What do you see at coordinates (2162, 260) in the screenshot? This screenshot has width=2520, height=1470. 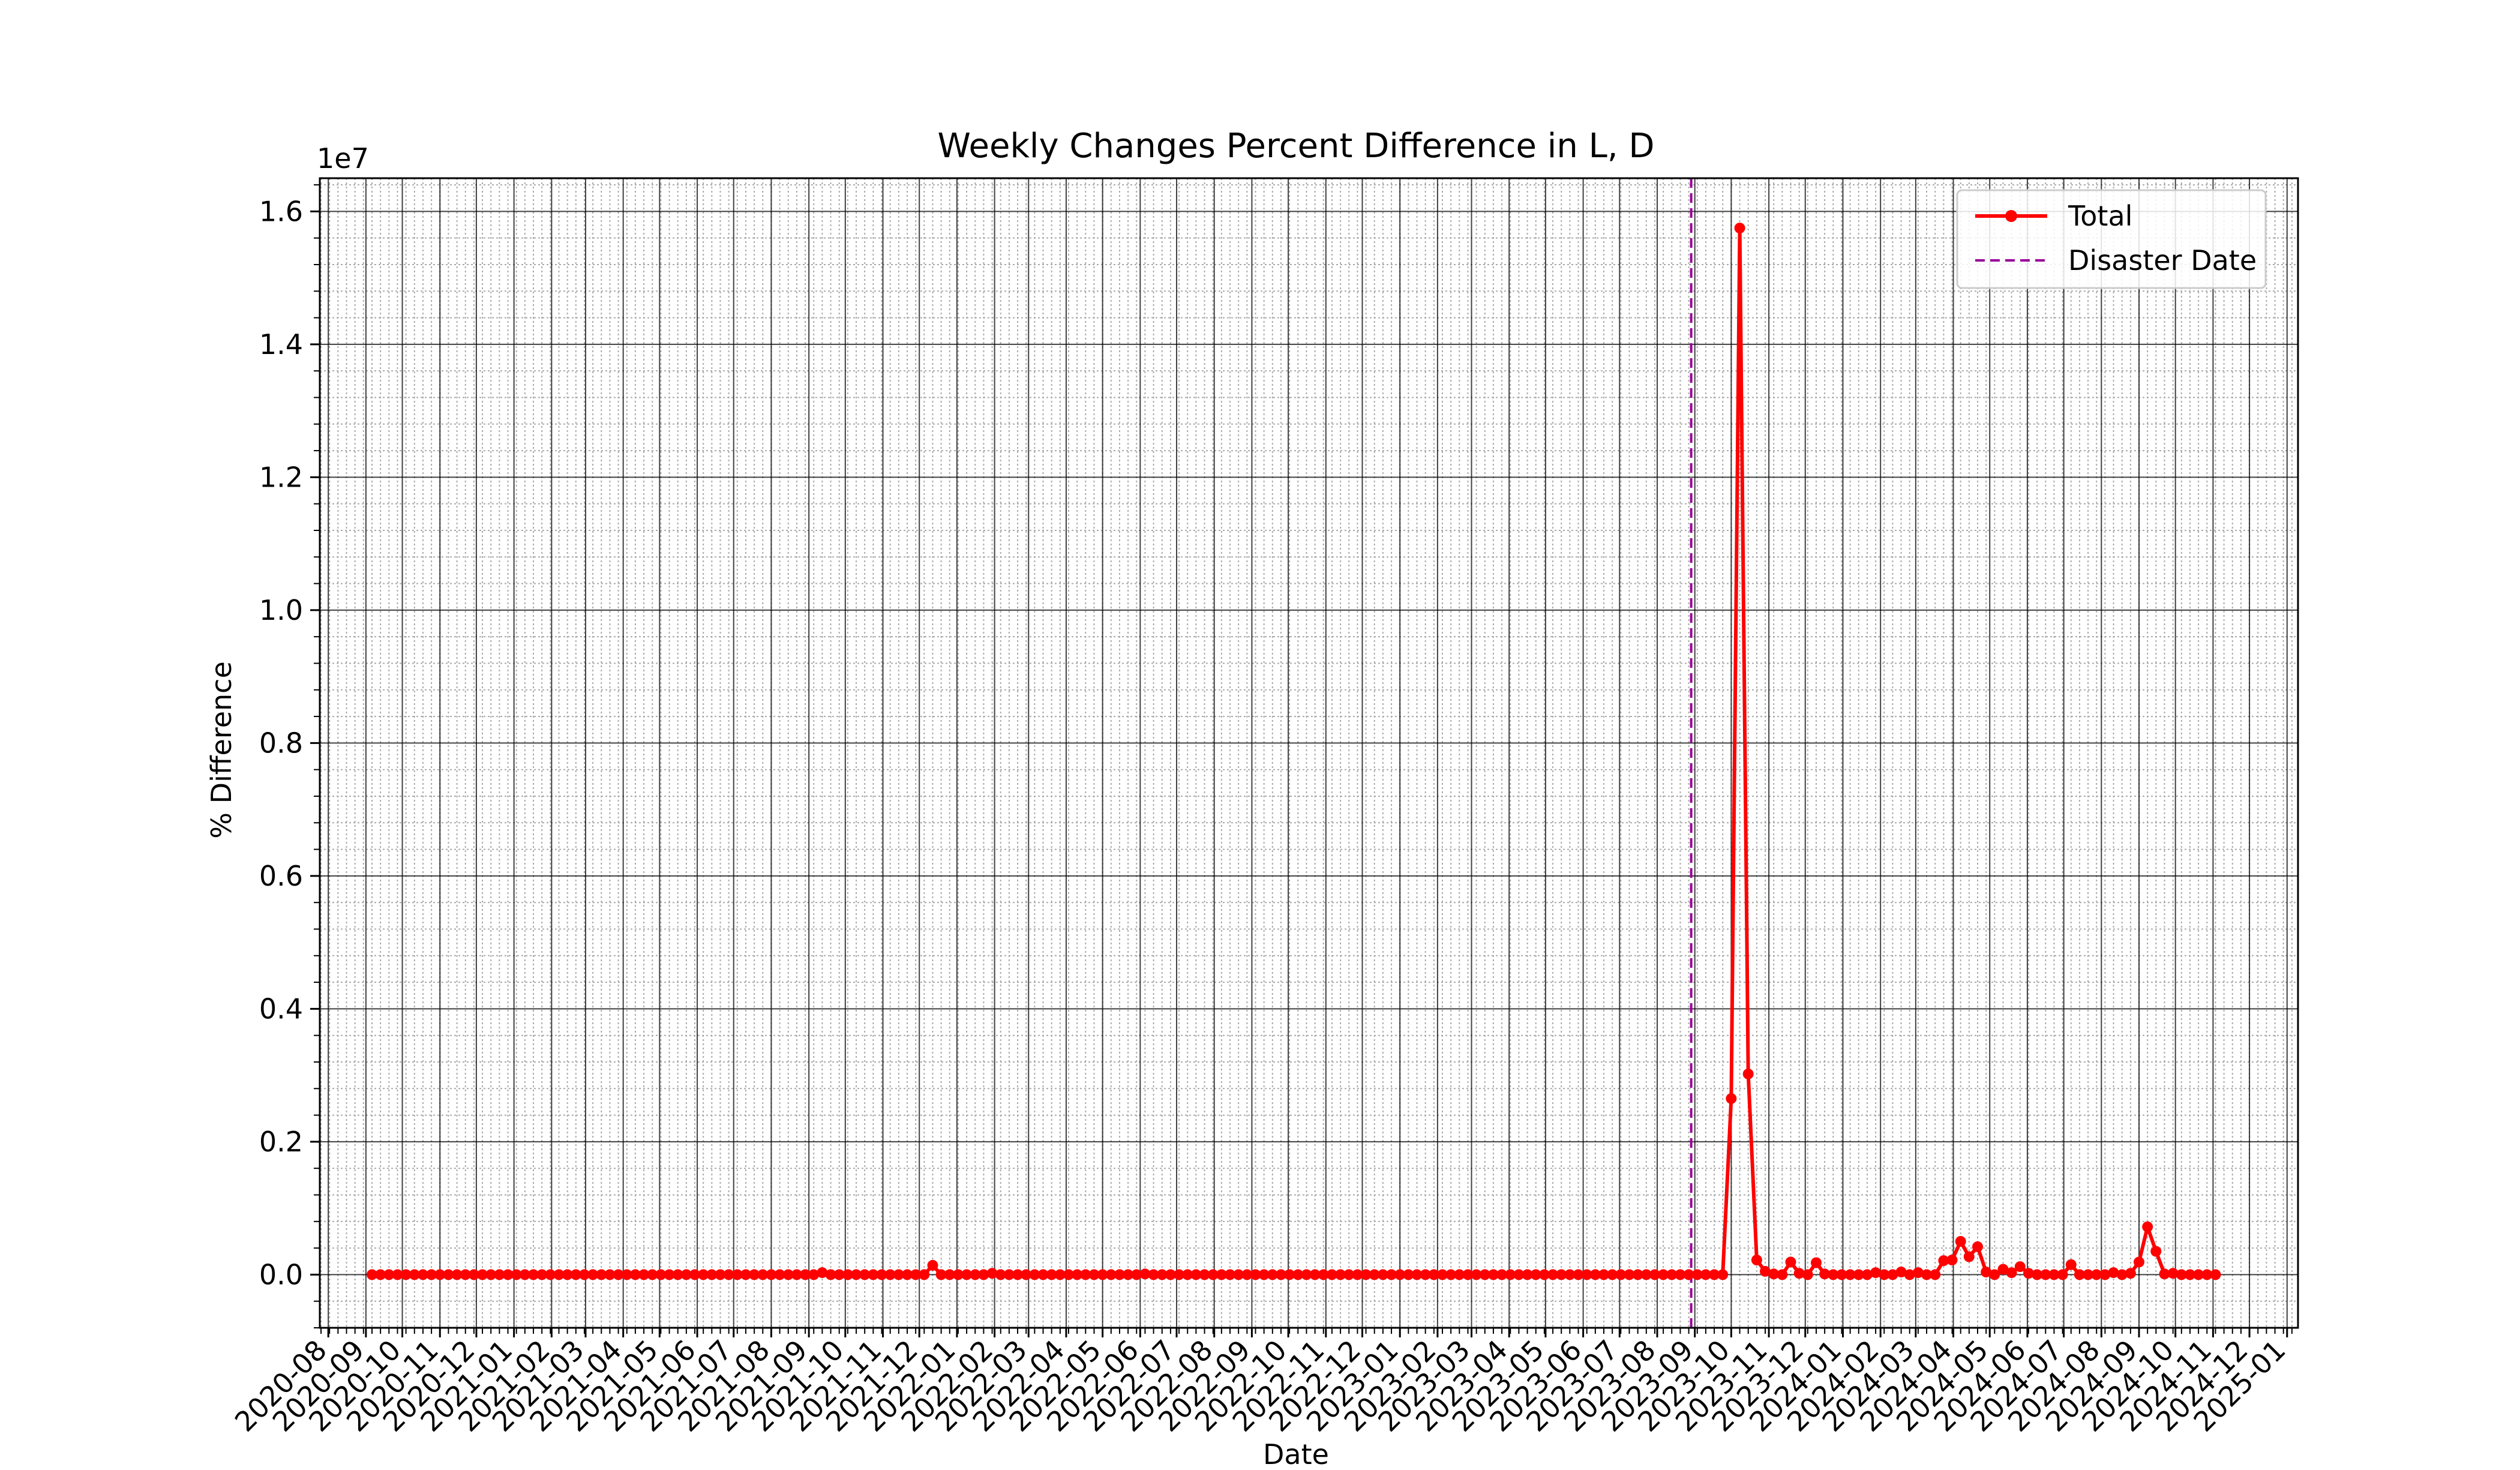 I see `legend-disaster-label: Disaster Date` at bounding box center [2162, 260].